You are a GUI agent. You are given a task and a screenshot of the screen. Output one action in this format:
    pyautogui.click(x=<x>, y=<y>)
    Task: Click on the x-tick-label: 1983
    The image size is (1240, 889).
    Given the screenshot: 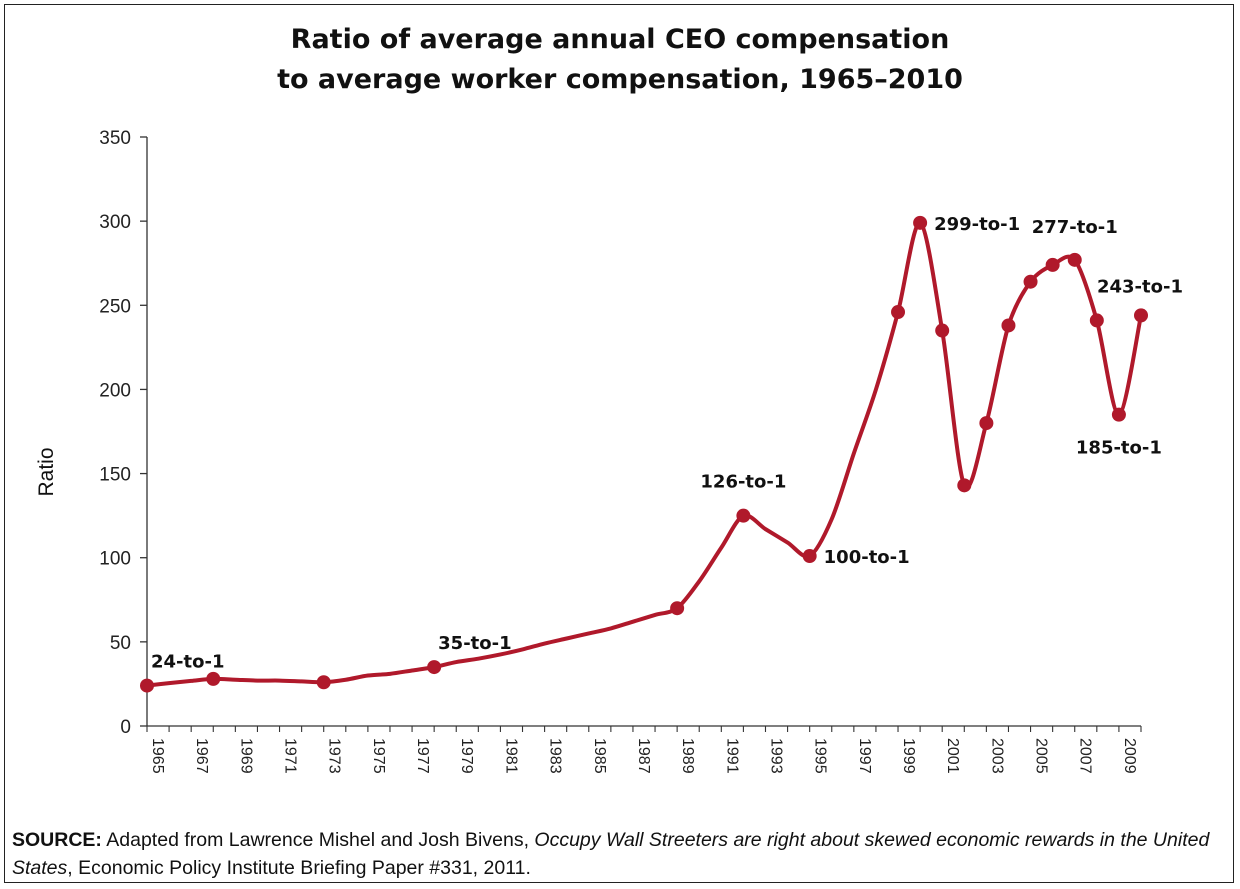 What is the action you would take?
    pyautogui.click(x=555, y=756)
    